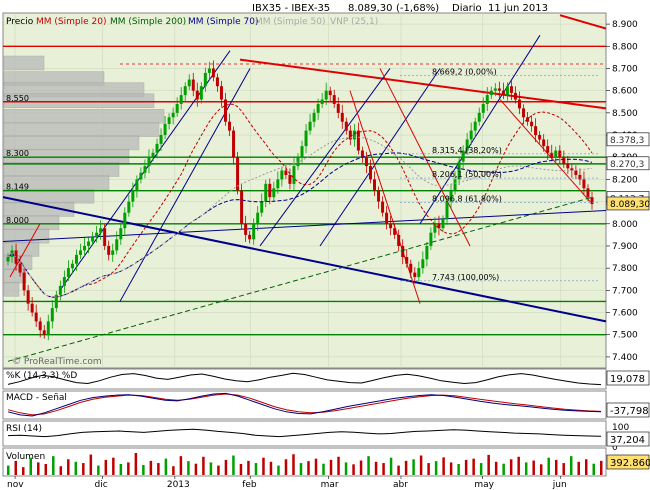 The height and width of the screenshot is (490, 650). Describe the element at coordinates (291, 8) in the screenshot. I see `header-symbol: IBX35 - IBEX-35` at that location.